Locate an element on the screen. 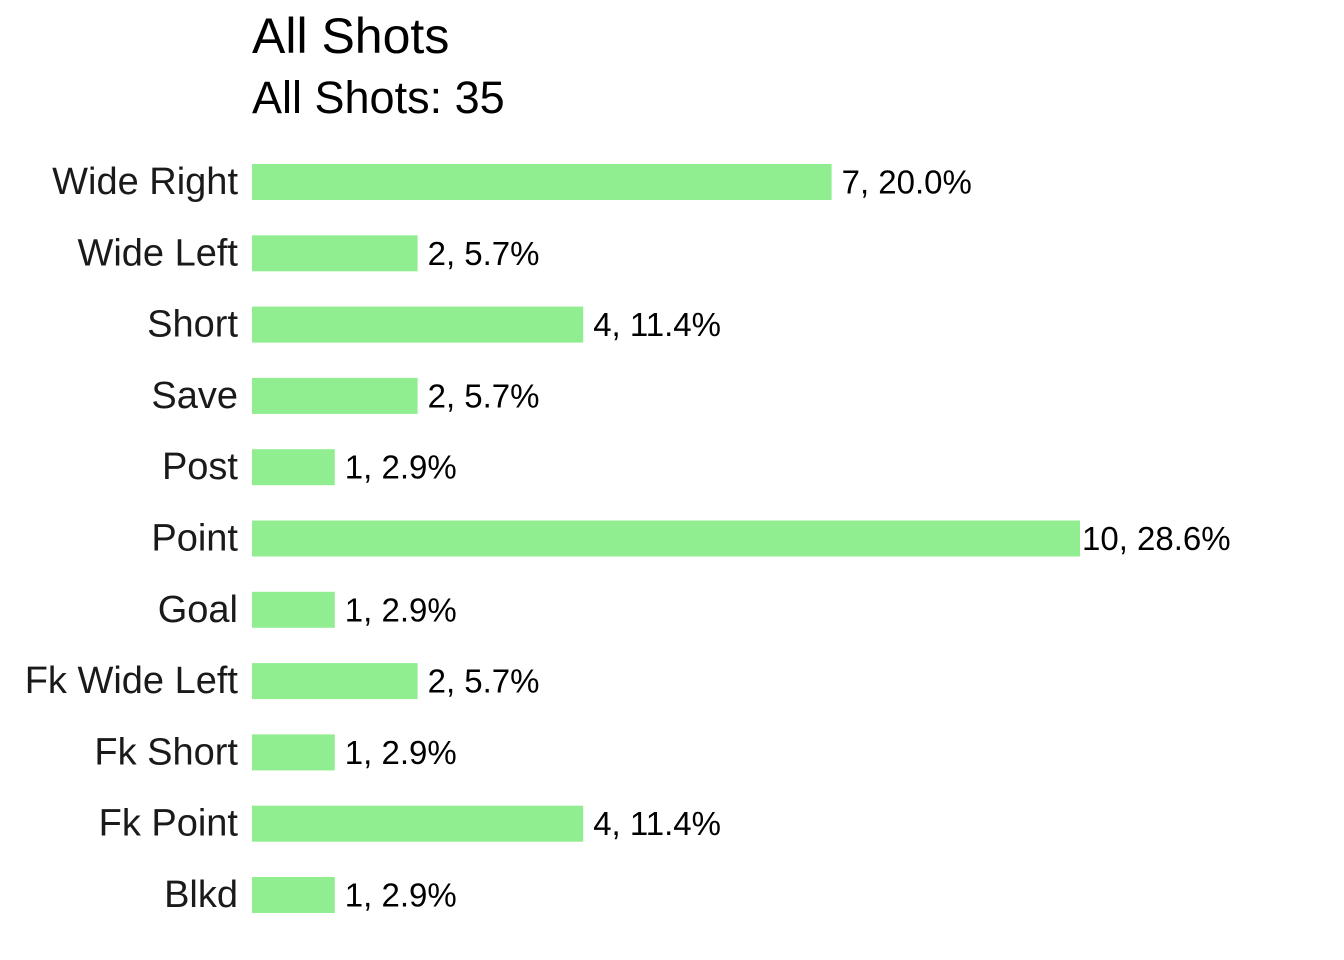  category-label-blkd: Blkd is located at coordinates (201, 895).